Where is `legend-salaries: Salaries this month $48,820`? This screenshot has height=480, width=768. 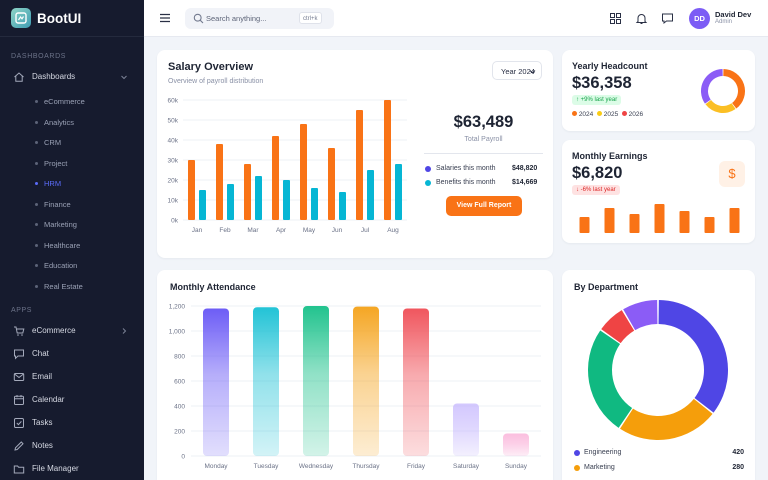
legend-salaries: Salaries this month $48,820 is located at coordinates (485, 169).